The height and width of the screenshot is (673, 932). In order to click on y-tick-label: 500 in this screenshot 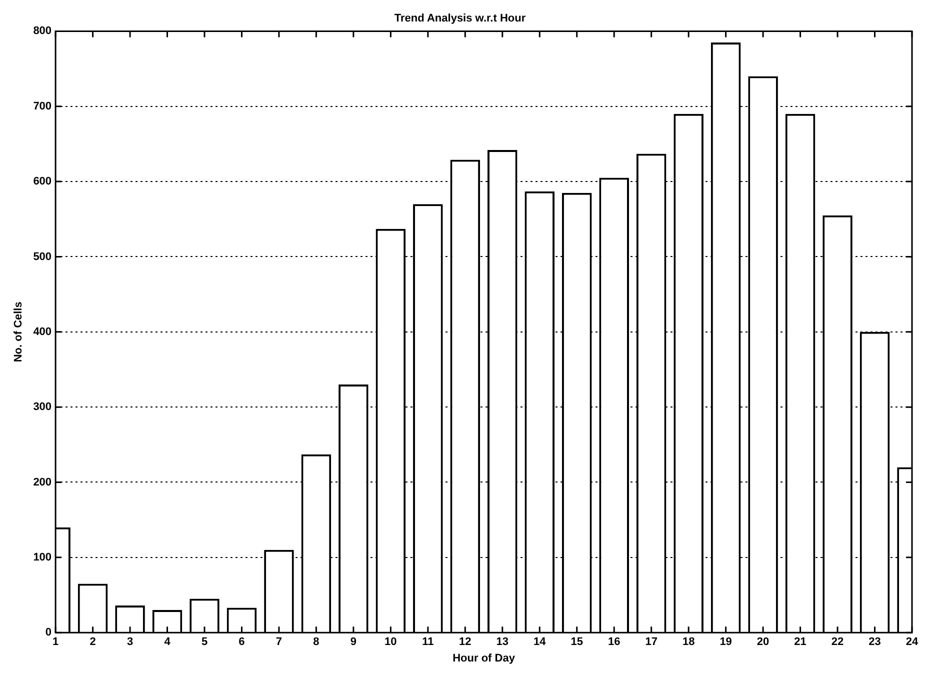, I will do `click(42, 256)`.